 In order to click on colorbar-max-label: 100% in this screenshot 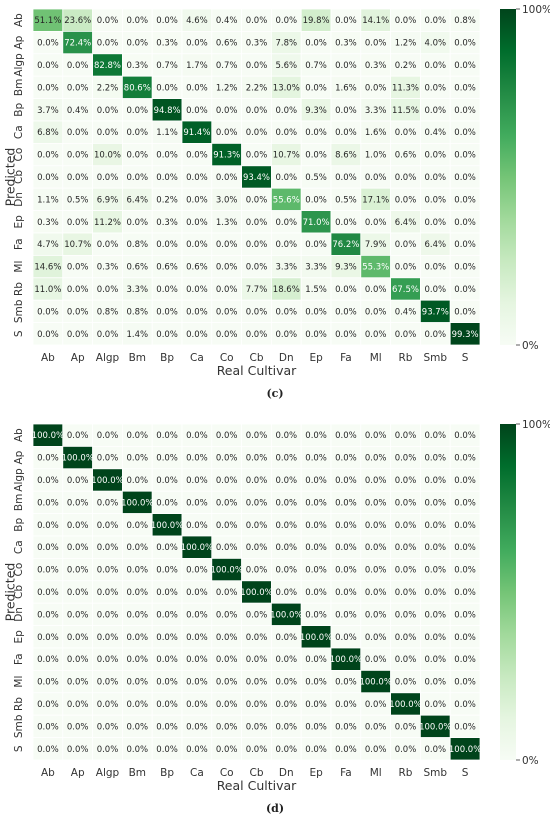, I will do `click(536, 425)`.